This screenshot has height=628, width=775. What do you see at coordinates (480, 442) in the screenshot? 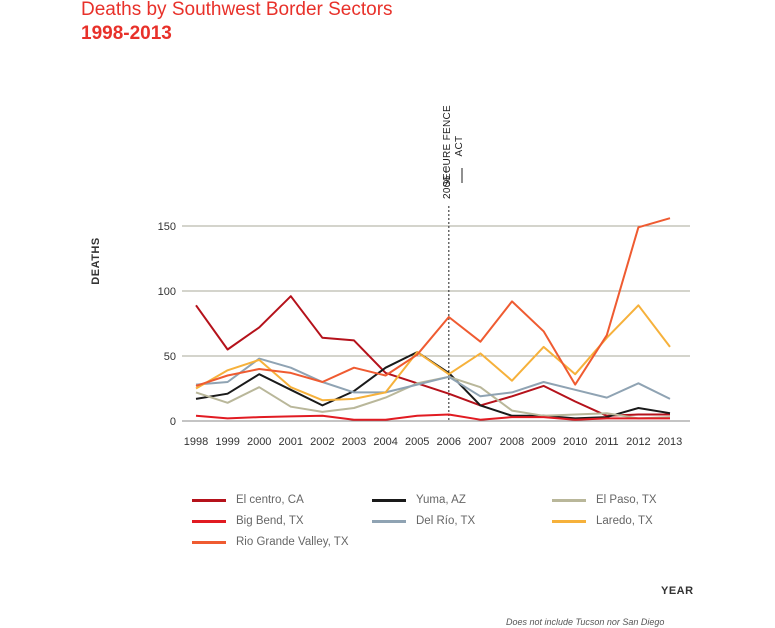
I see `x-tick-label: 2007` at bounding box center [480, 442].